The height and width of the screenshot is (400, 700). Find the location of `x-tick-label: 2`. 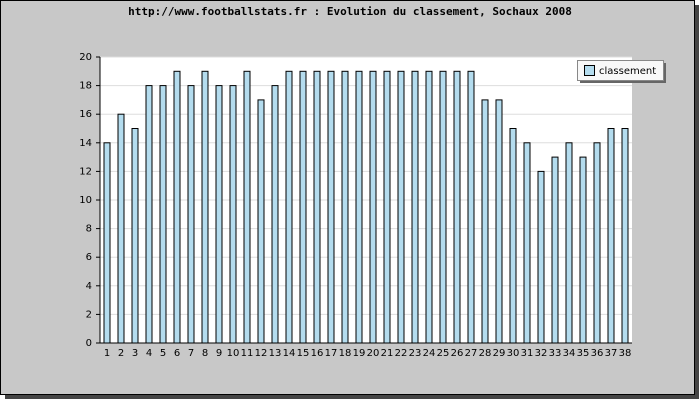

x-tick-label: 2 is located at coordinates (121, 353).